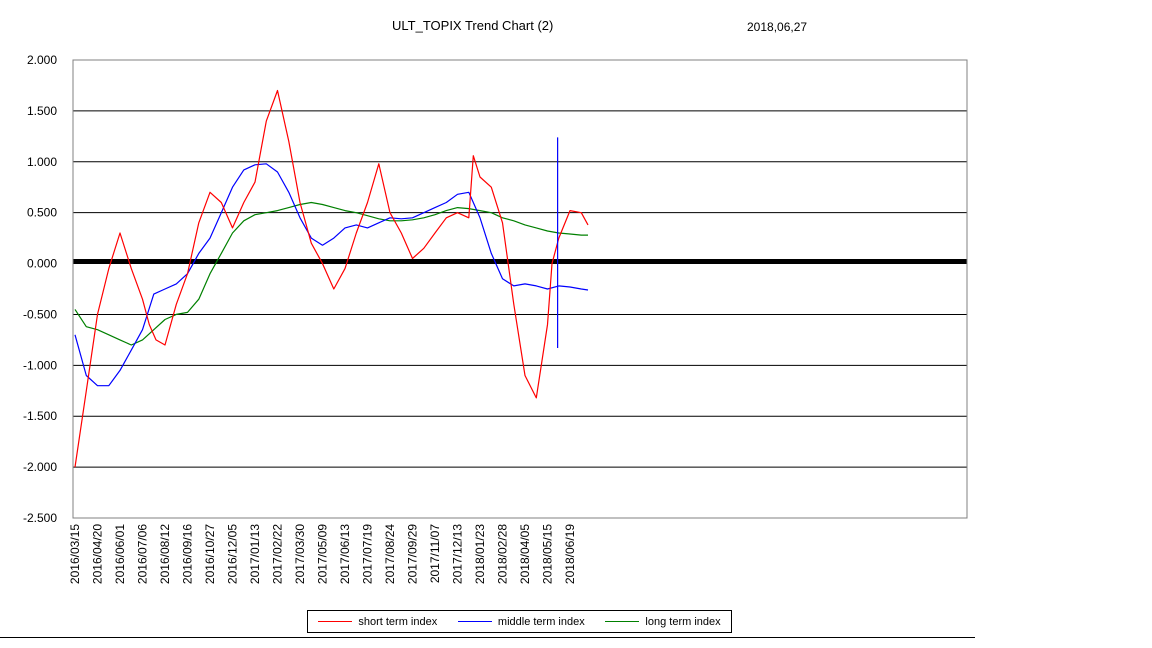 This screenshot has width=1152, height=648. What do you see at coordinates (300, 554) in the screenshot?
I see `x-tick-label: 2017/03/30` at bounding box center [300, 554].